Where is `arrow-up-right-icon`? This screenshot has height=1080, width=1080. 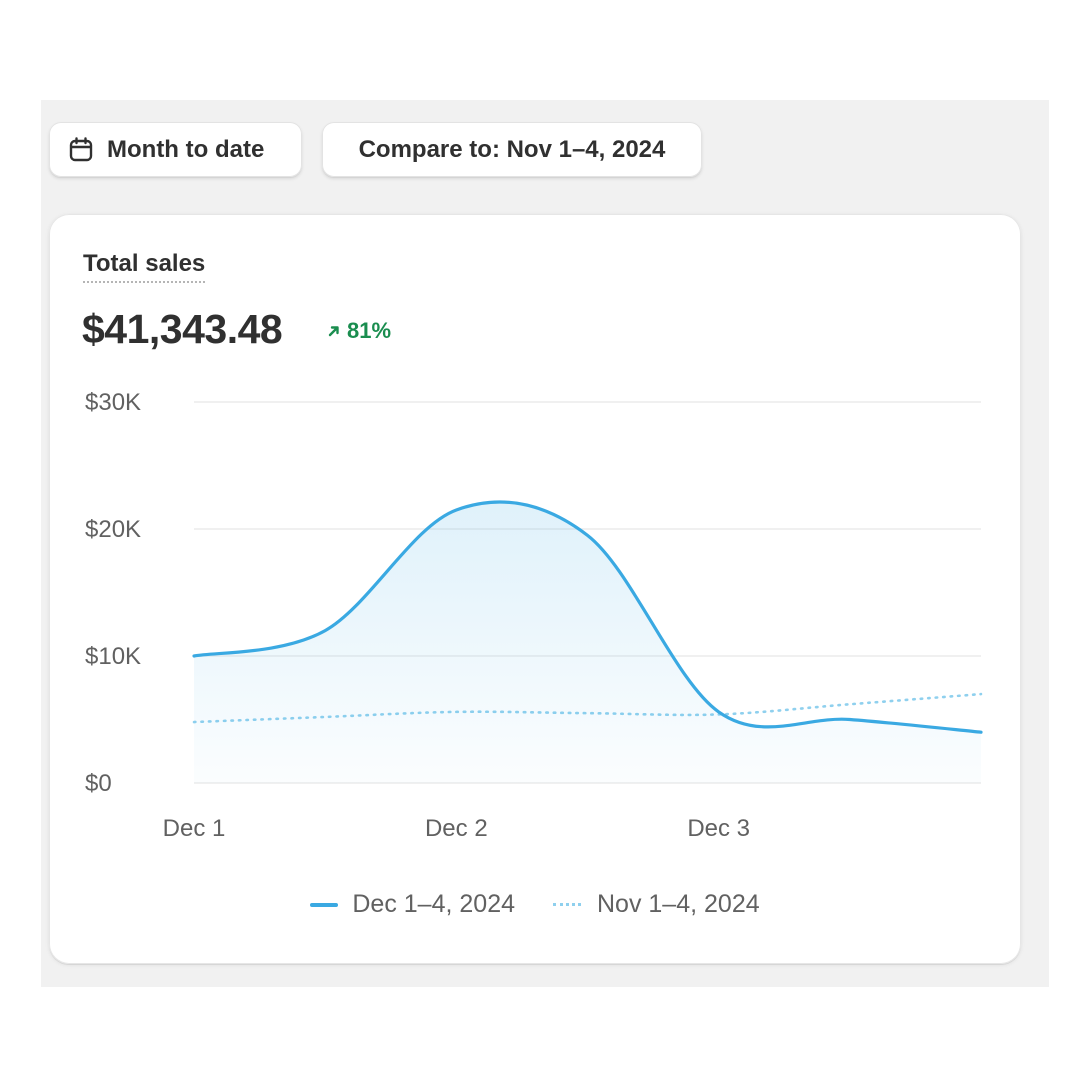
arrow-up-right-icon is located at coordinates (333, 331).